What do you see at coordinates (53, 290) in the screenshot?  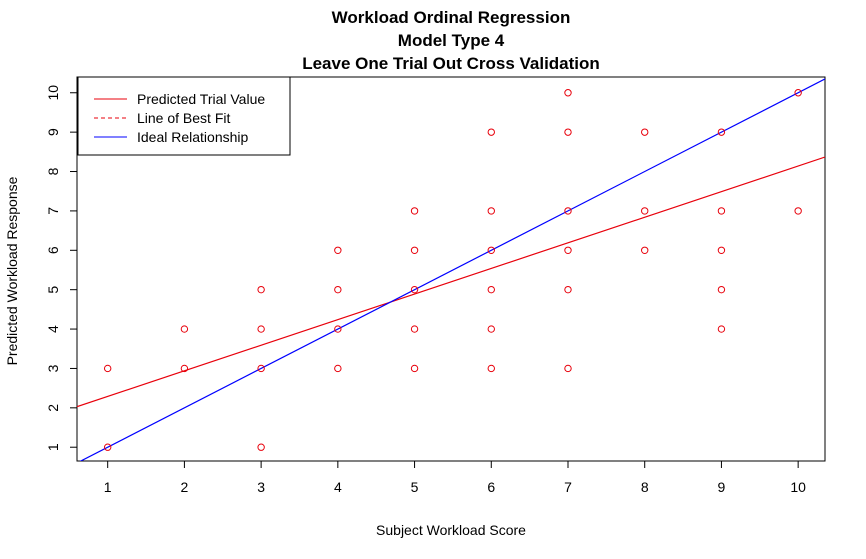 I see `y-tick-label: 5` at bounding box center [53, 290].